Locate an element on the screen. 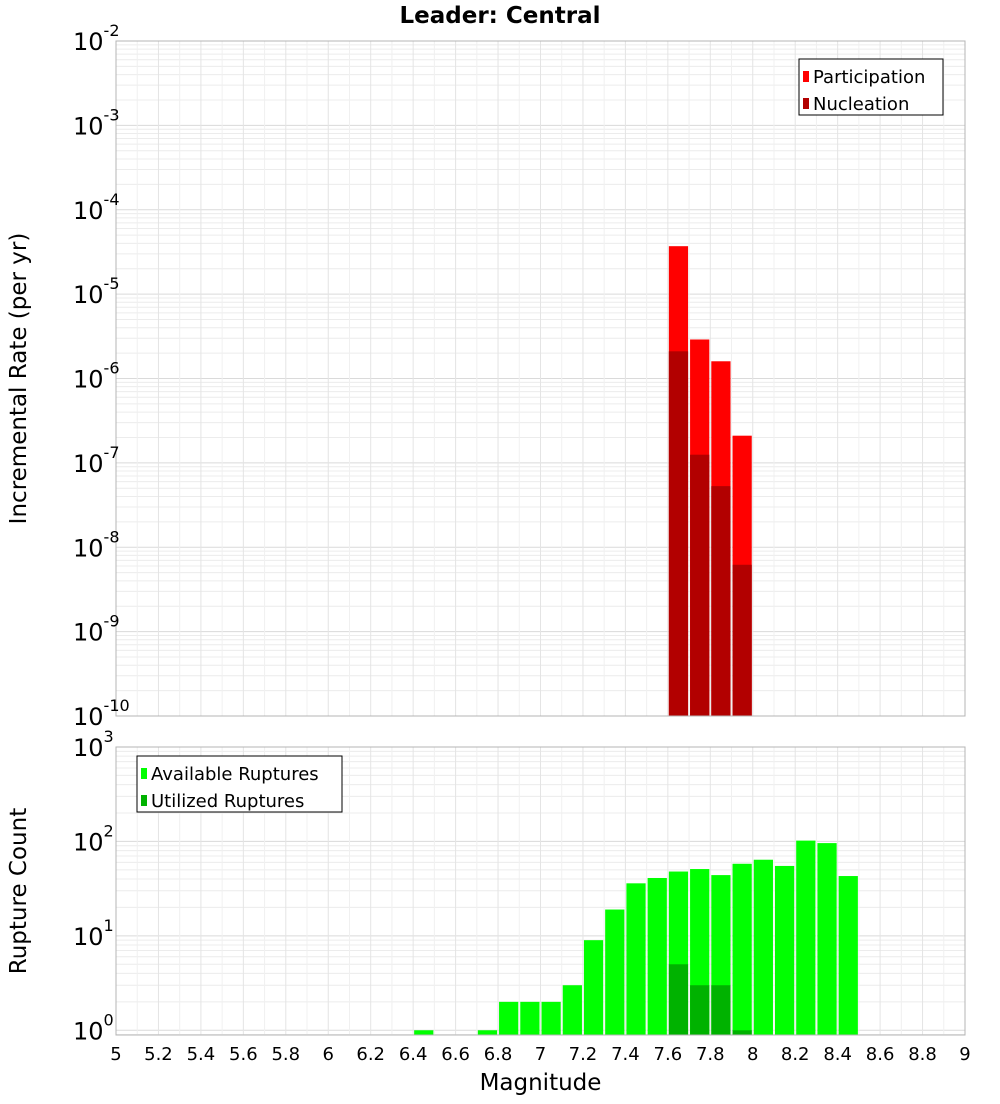 The image size is (1000, 1104). x-tick-label: 8.6 is located at coordinates (880, 1054).